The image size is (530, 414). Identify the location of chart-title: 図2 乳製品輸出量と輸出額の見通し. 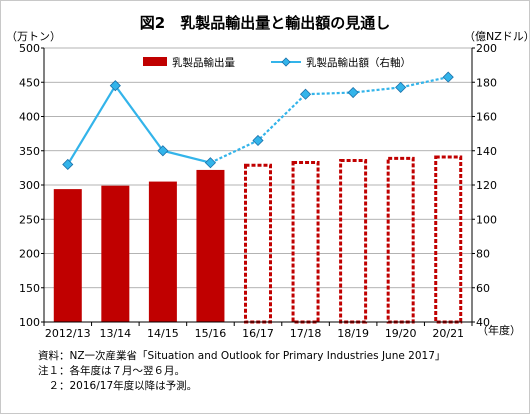
(265, 23).